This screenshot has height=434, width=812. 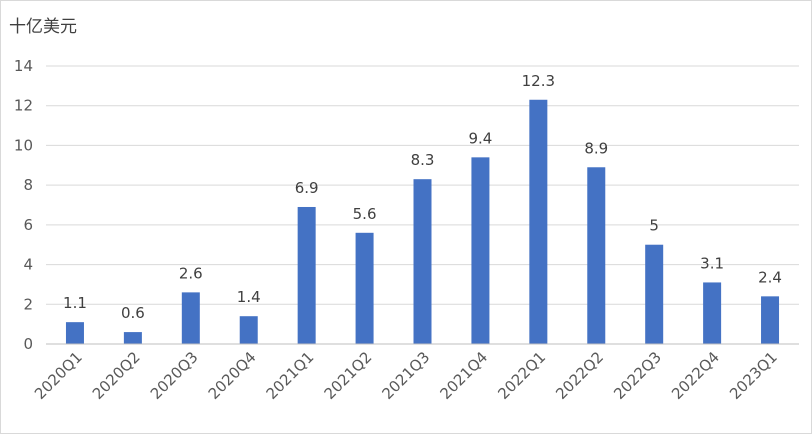 What do you see at coordinates (307, 188) in the screenshot?
I see `data-label-2021Q1: 6.9` at bounding box center [307, 188].